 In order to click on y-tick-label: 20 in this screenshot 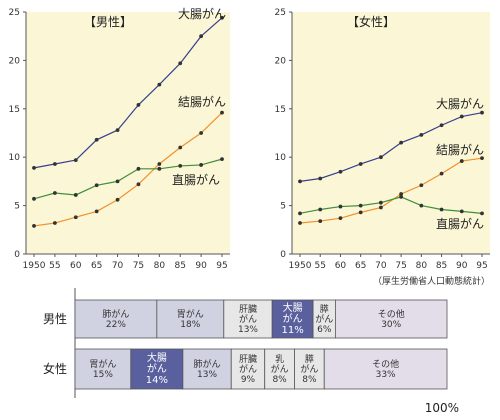, I will do `click(15, 61)`.